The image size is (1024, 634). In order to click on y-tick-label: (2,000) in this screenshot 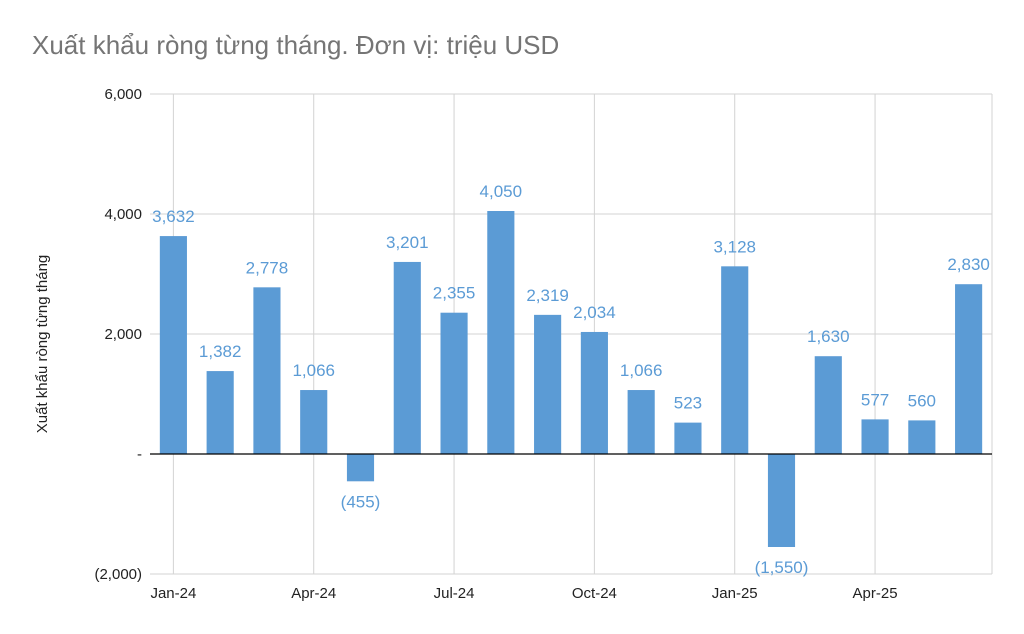, I will do `click(118, 574)`.